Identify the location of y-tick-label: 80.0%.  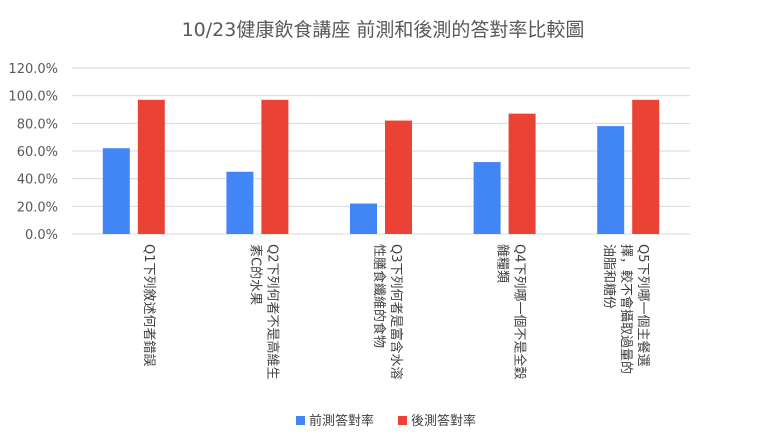
(37, 124).